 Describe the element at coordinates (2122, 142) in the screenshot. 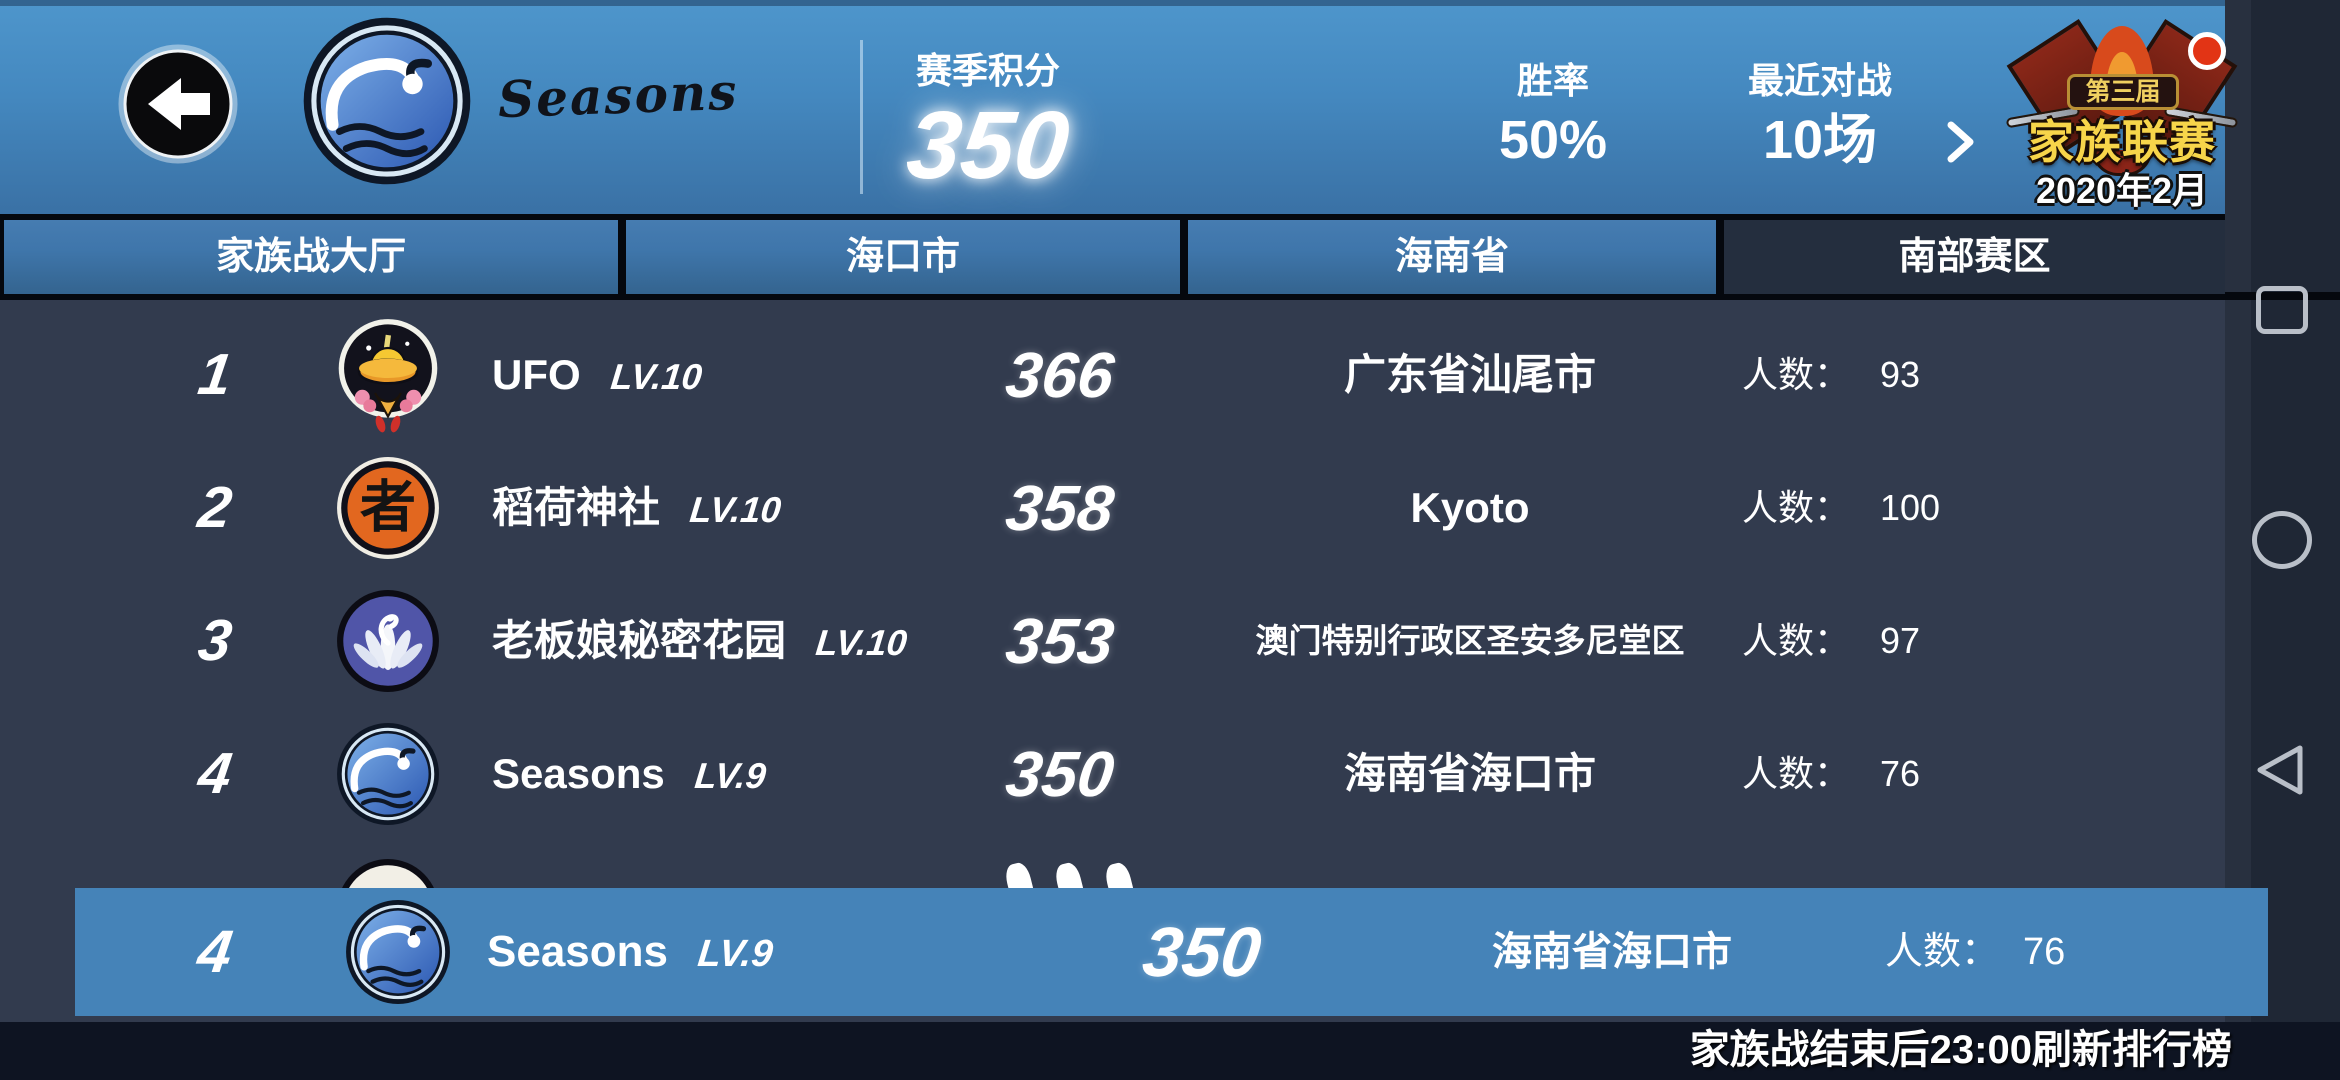

I see `badge-title: 家族联赛` at that location.